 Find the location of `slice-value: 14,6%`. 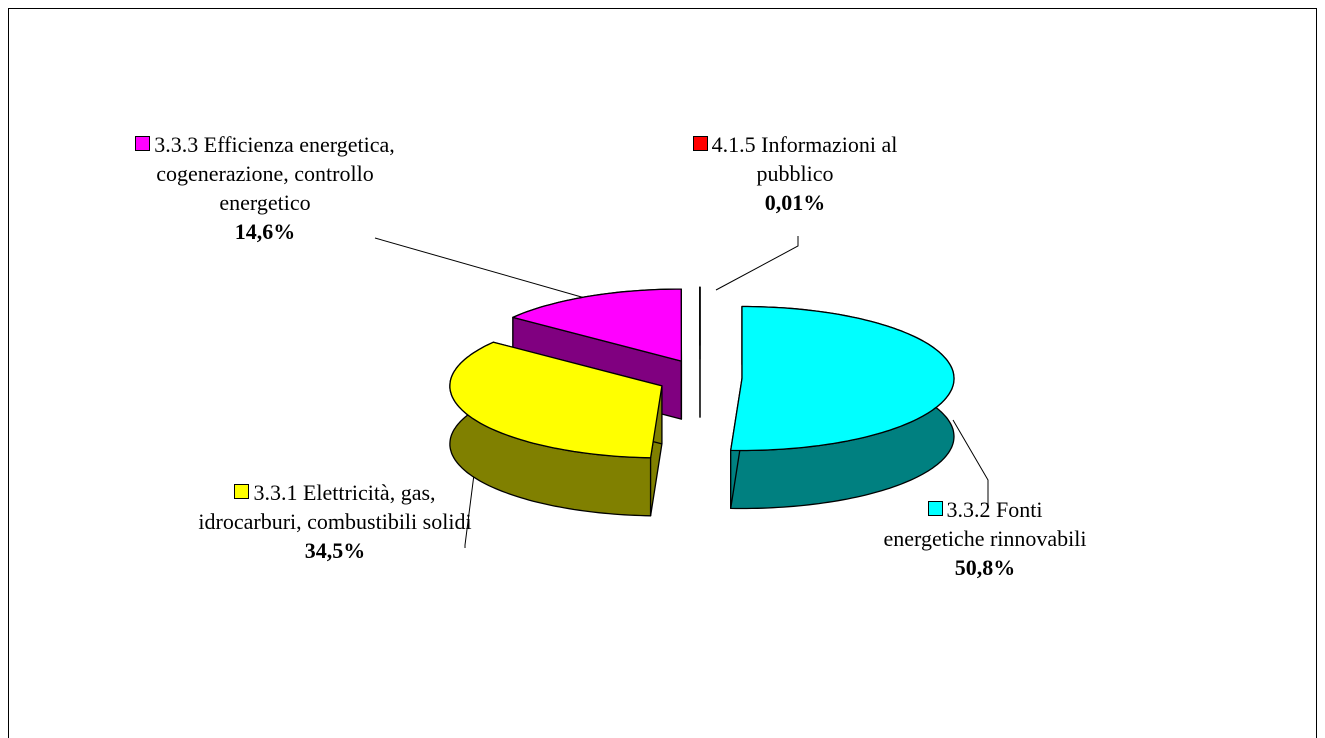

slice-value: 14,6% is located at coordinates (265, 231).